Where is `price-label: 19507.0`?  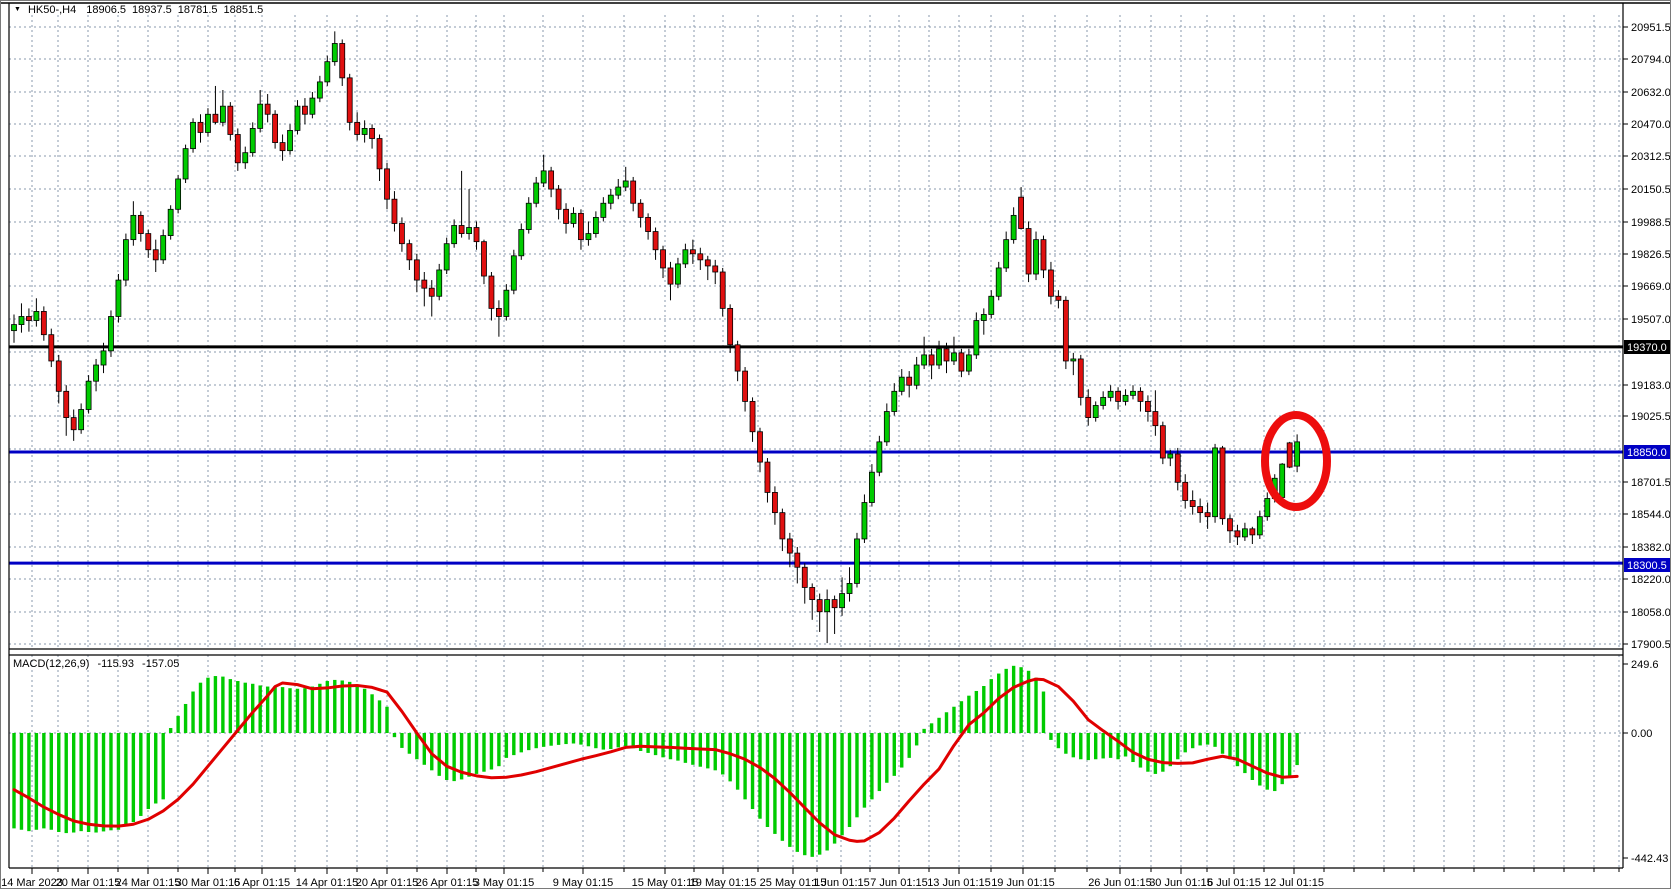 price-label: 19507.0 is located at coordinates (1651, 320).